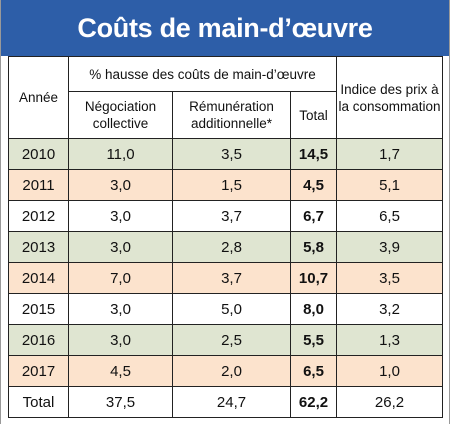  I want to click on cell-remuneration: 5,0, so click(231, 309).